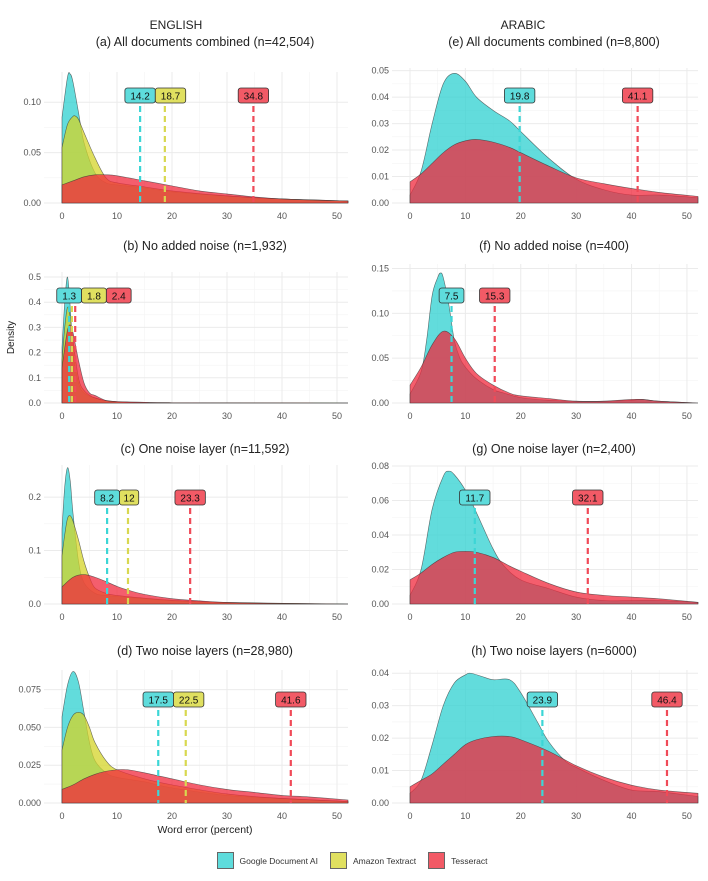 The width and height of the screenshot is (708, 881). What do you see at coordinates (205, 830) in the screenshot?
I see `x-axis-label: Word error (percent)` at bounding box center [205, 830].